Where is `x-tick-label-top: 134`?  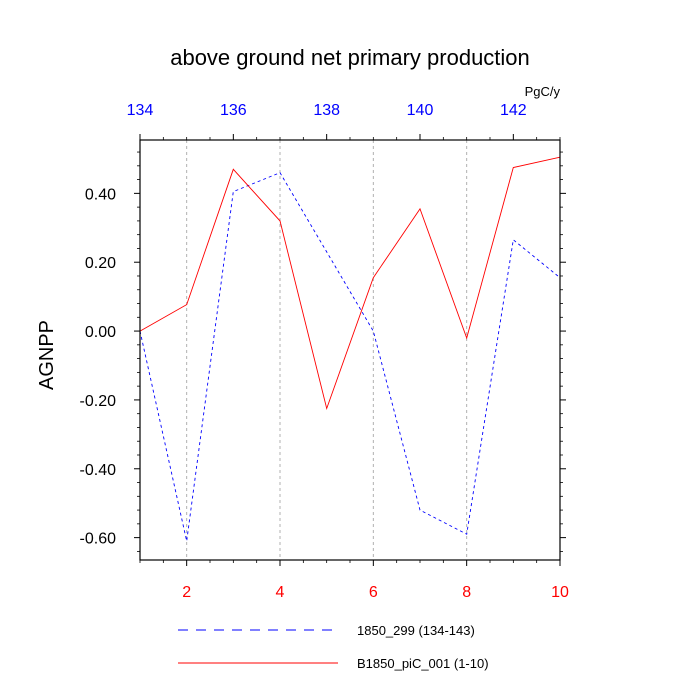
x-tick-label-top: 134 is located at coordinates (140, 110).